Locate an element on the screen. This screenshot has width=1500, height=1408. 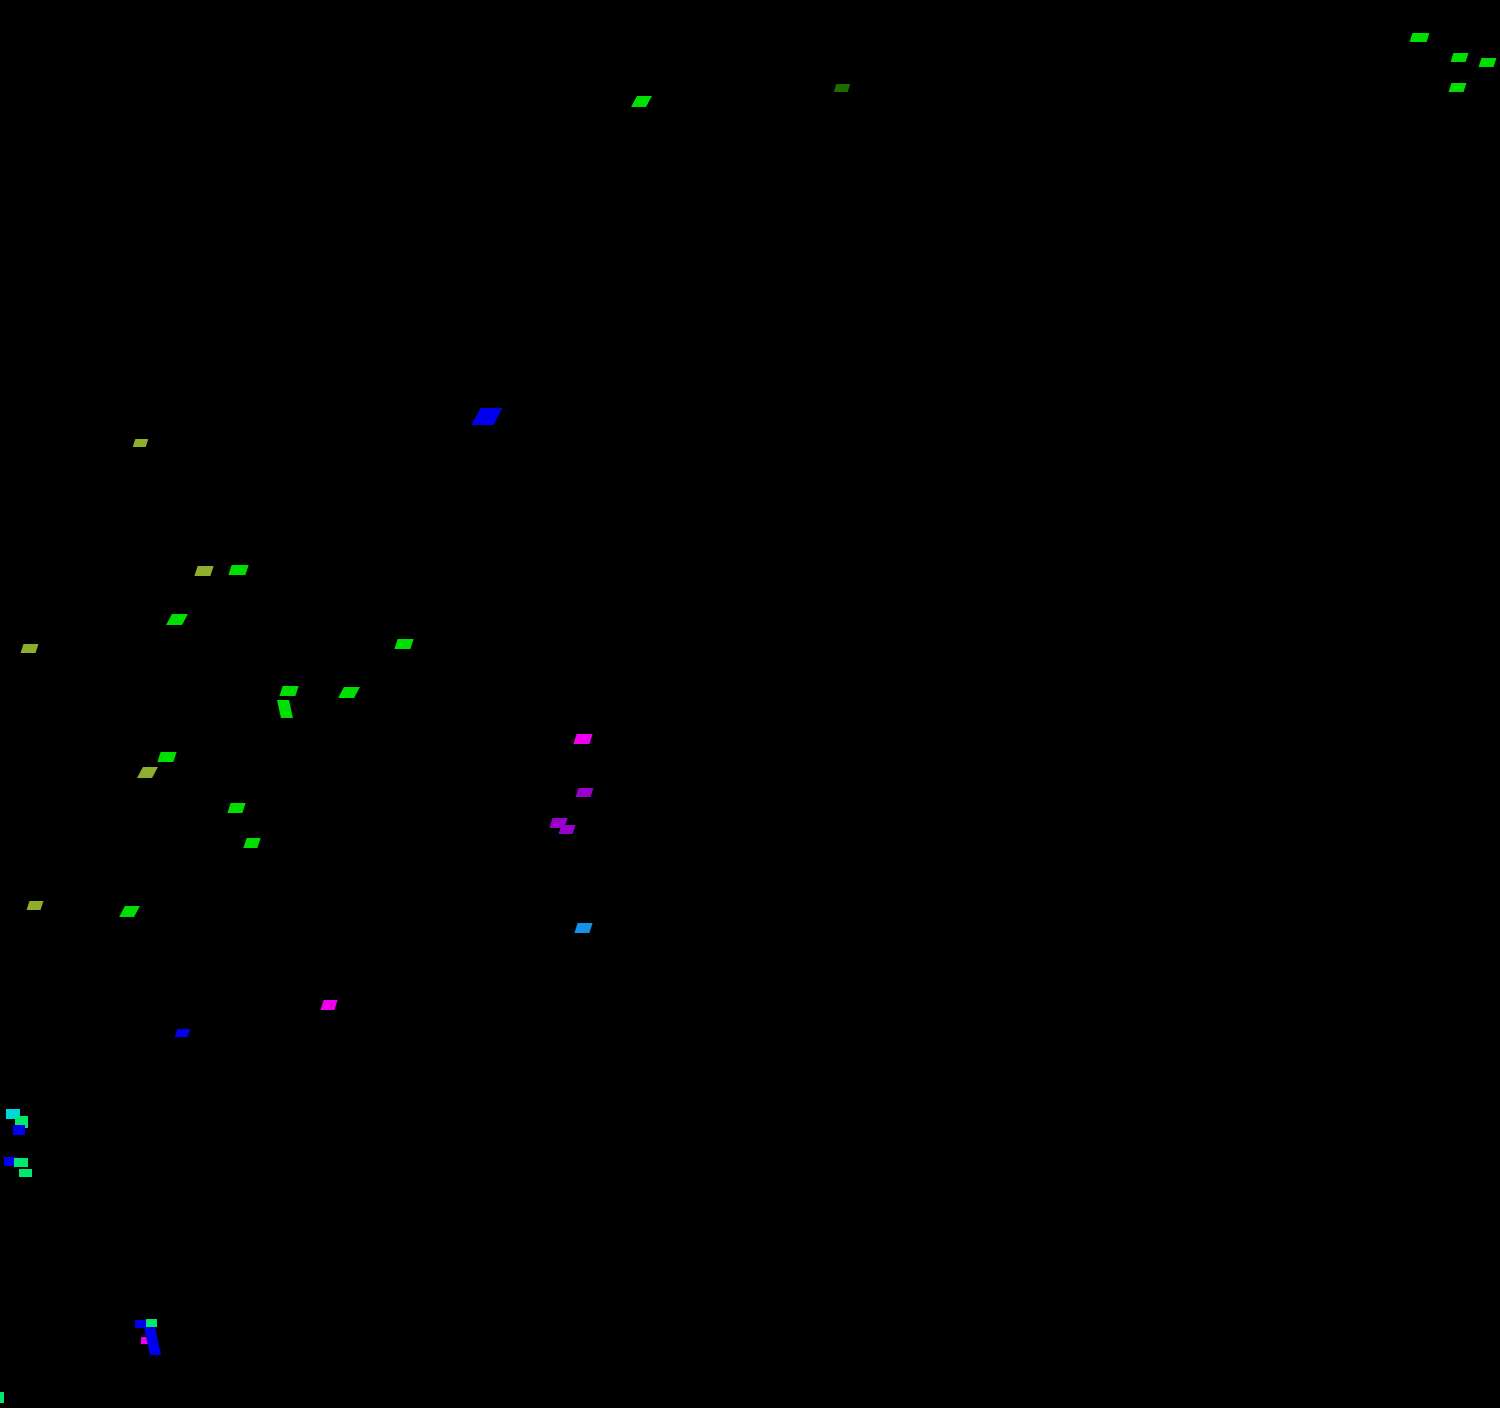
blob-darkgreen-top is located at coordinates (842, 88).